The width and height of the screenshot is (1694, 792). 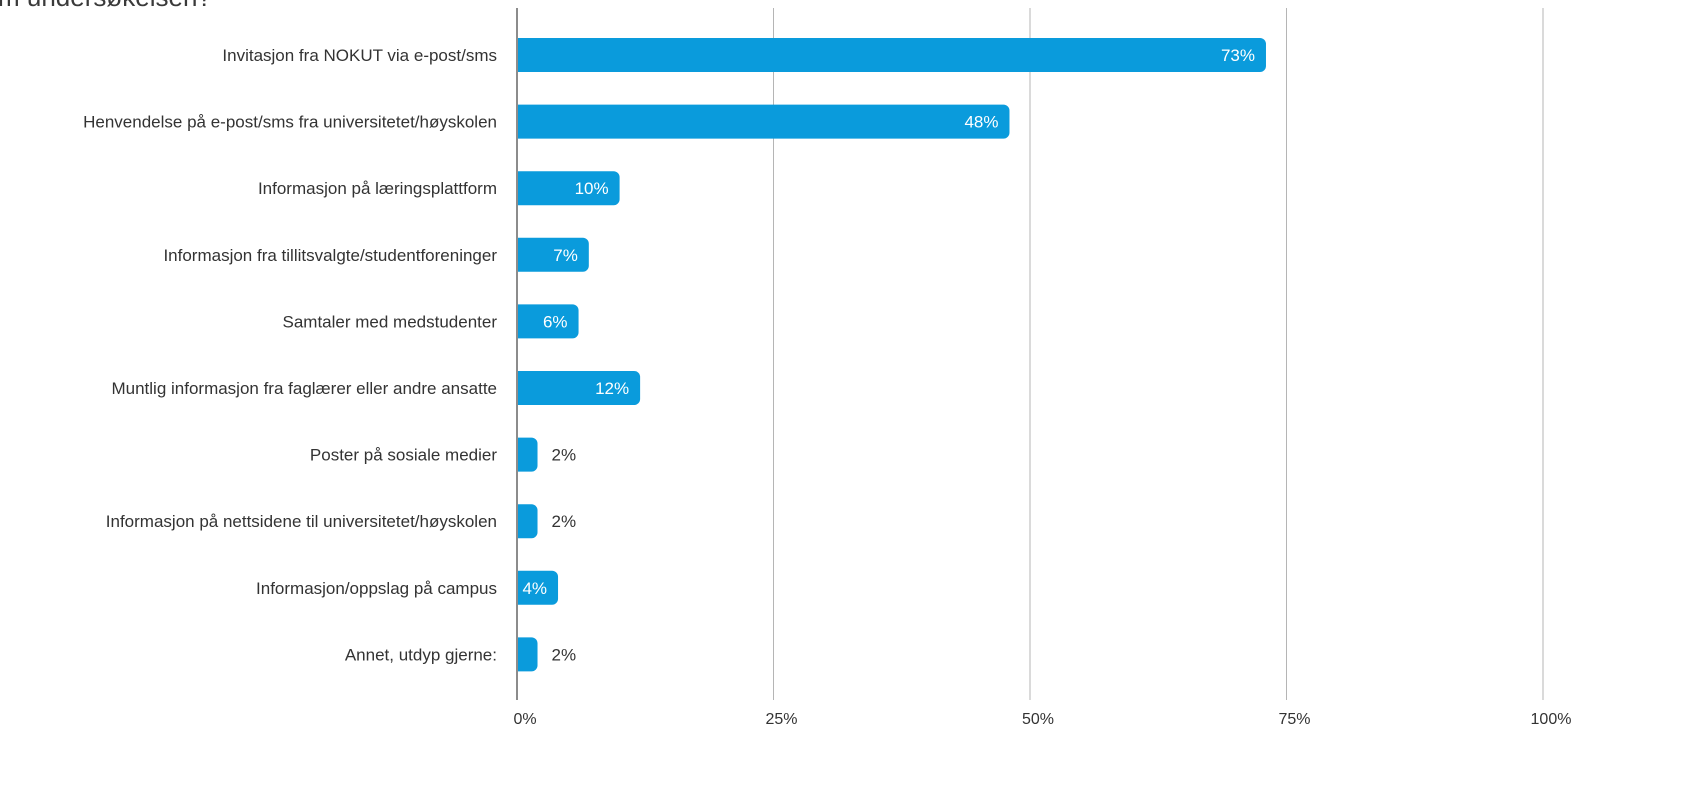 What do you see at coordinates (612, 388) in the screenshot?
I see `value-label: 12%` at bounding box center [612, 388].